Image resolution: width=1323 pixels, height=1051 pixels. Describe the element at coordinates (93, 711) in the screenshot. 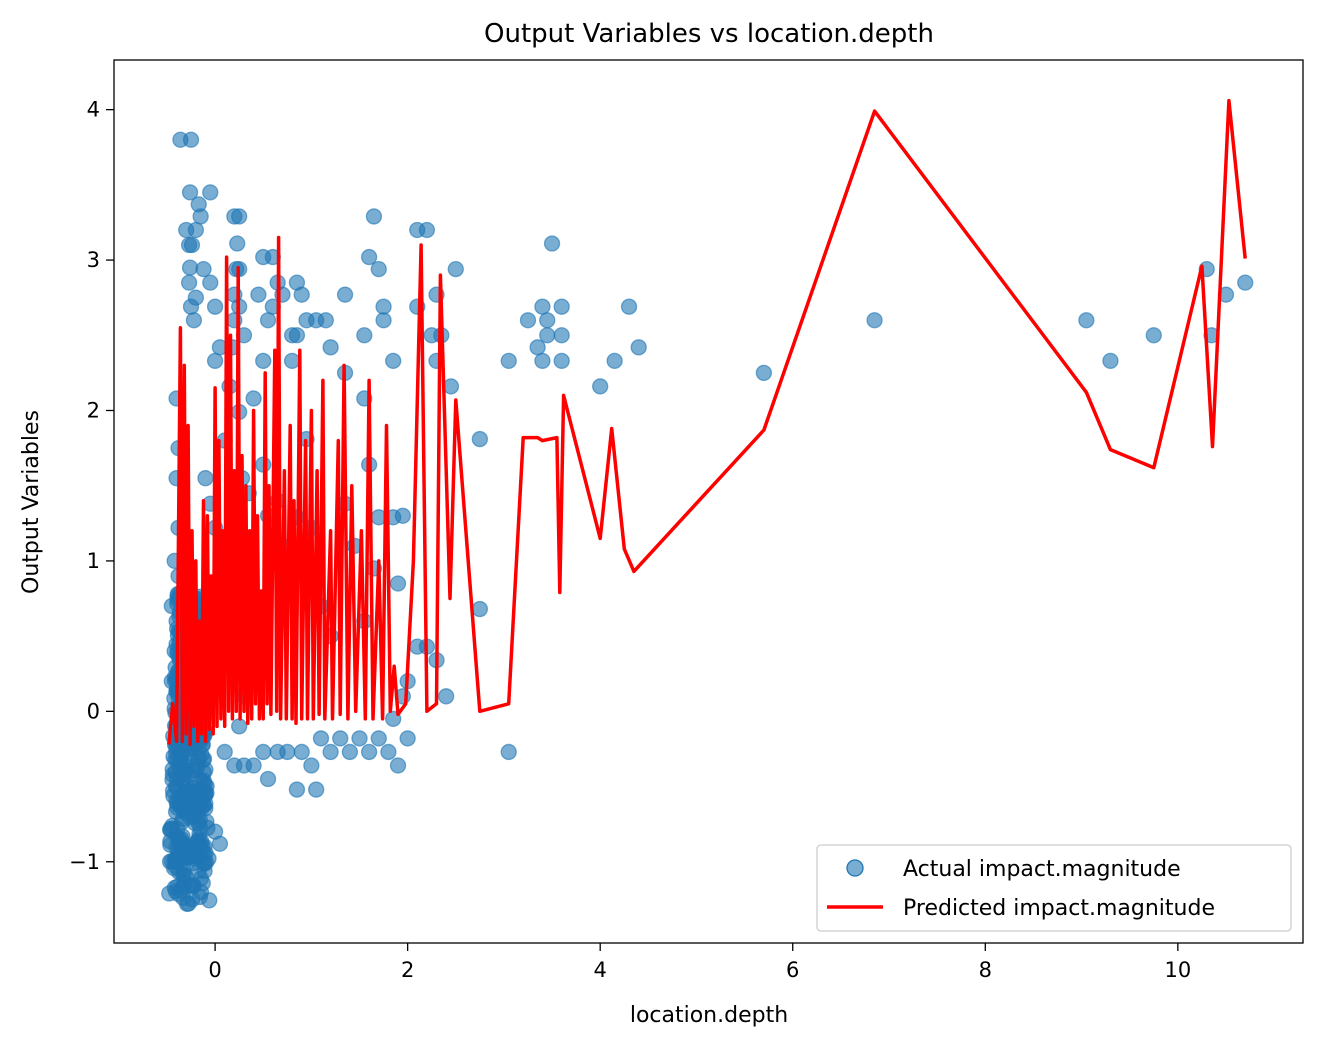

I see `y-tick-label: 0` at that location.